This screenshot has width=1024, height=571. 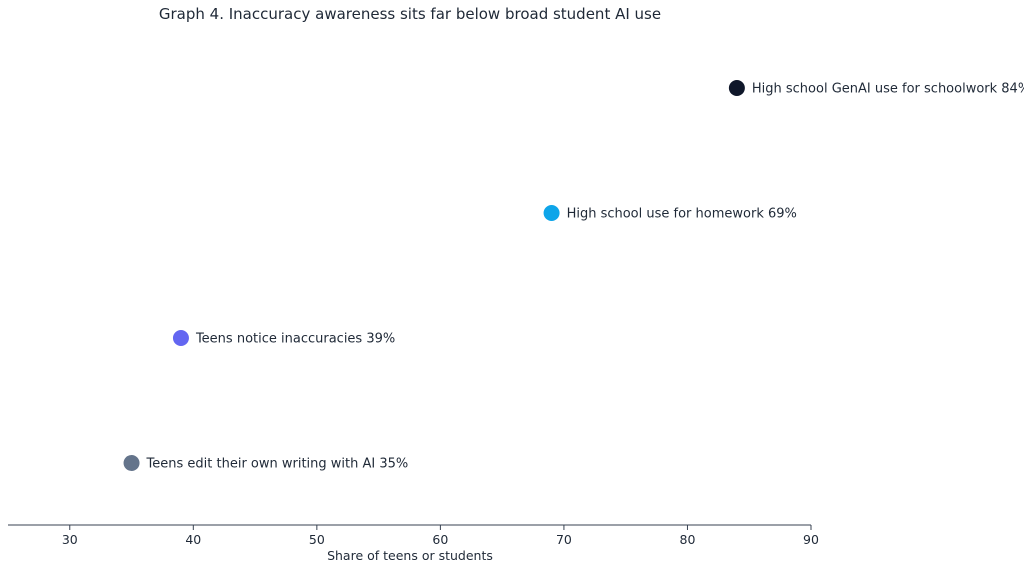 I want to click on data-point-label: High school GenAI use for schoolwork 84%, so click(x=888, y=89).